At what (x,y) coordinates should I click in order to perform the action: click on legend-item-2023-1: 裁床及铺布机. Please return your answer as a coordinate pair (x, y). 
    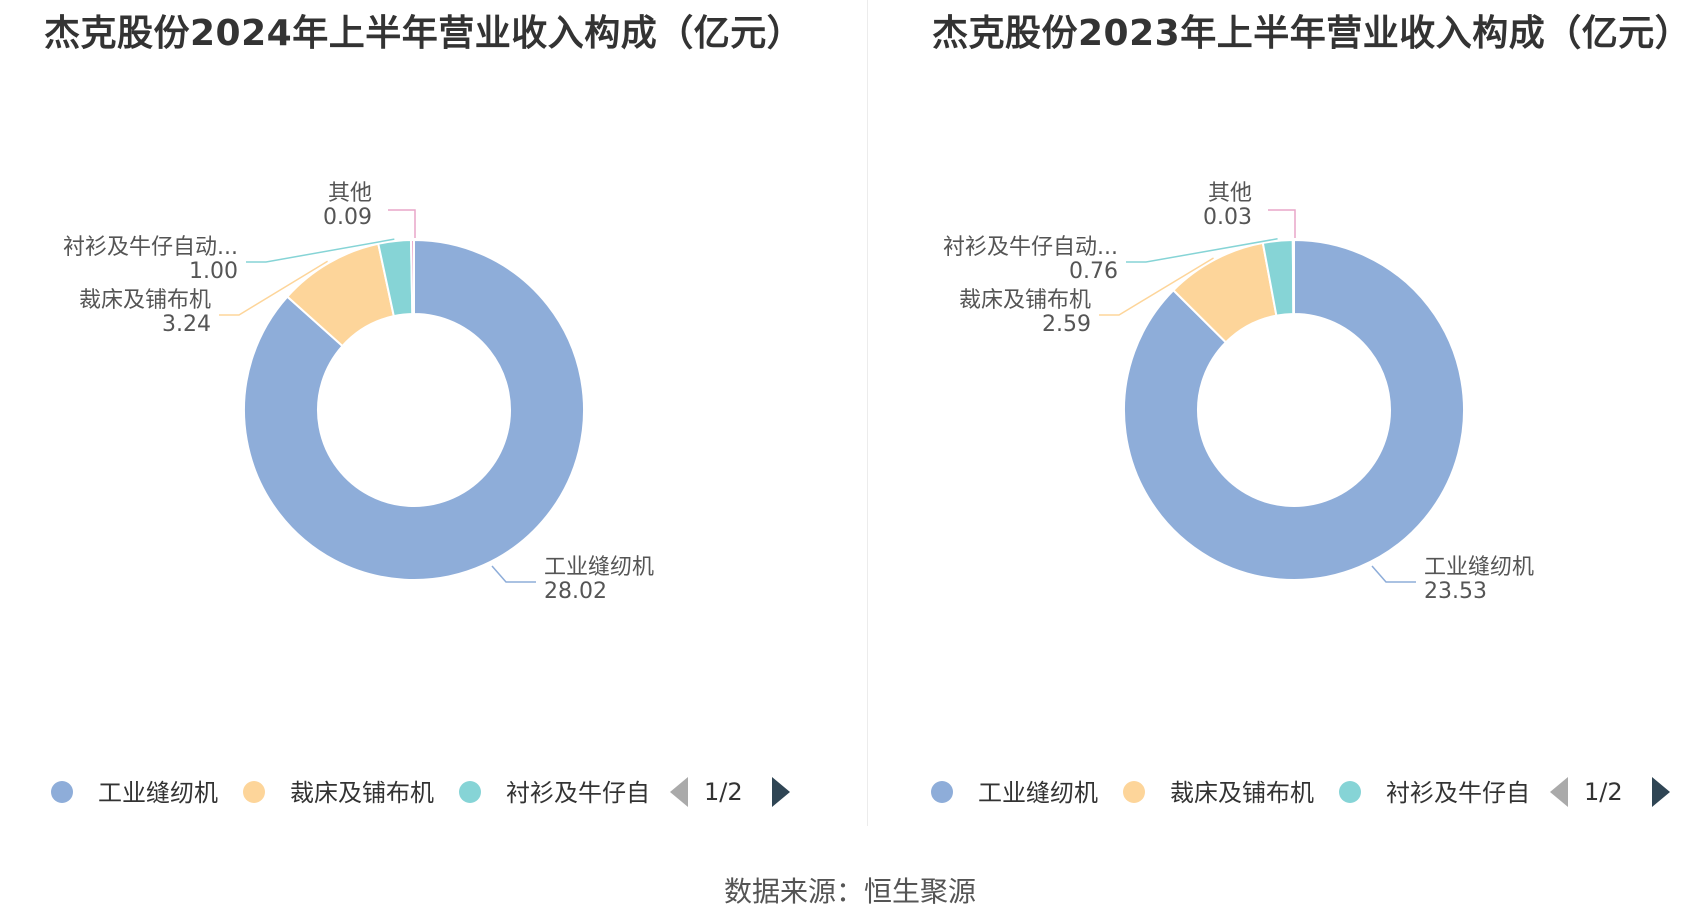
    Looking at the image, I should click on (1242, 793).